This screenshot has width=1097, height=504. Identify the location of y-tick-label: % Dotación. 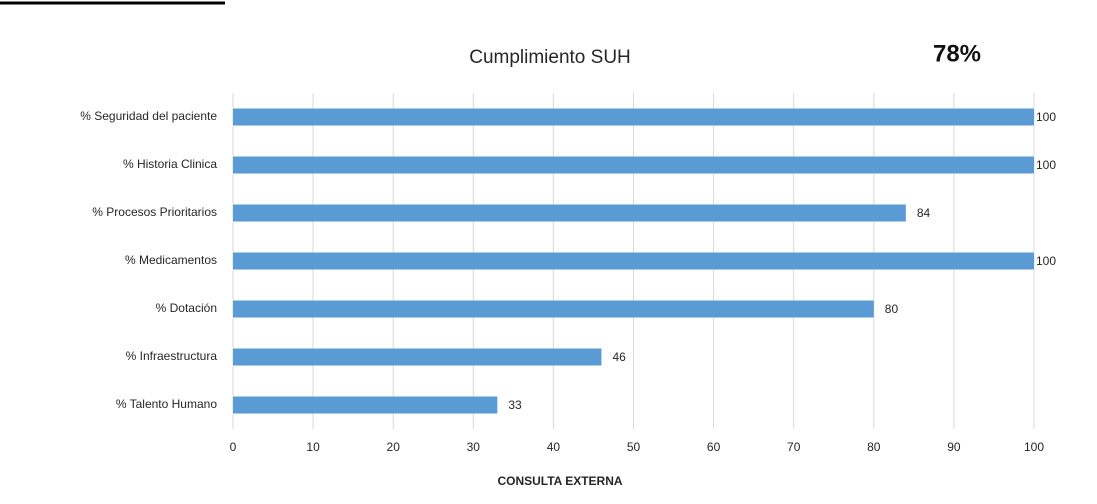
(186, 308).